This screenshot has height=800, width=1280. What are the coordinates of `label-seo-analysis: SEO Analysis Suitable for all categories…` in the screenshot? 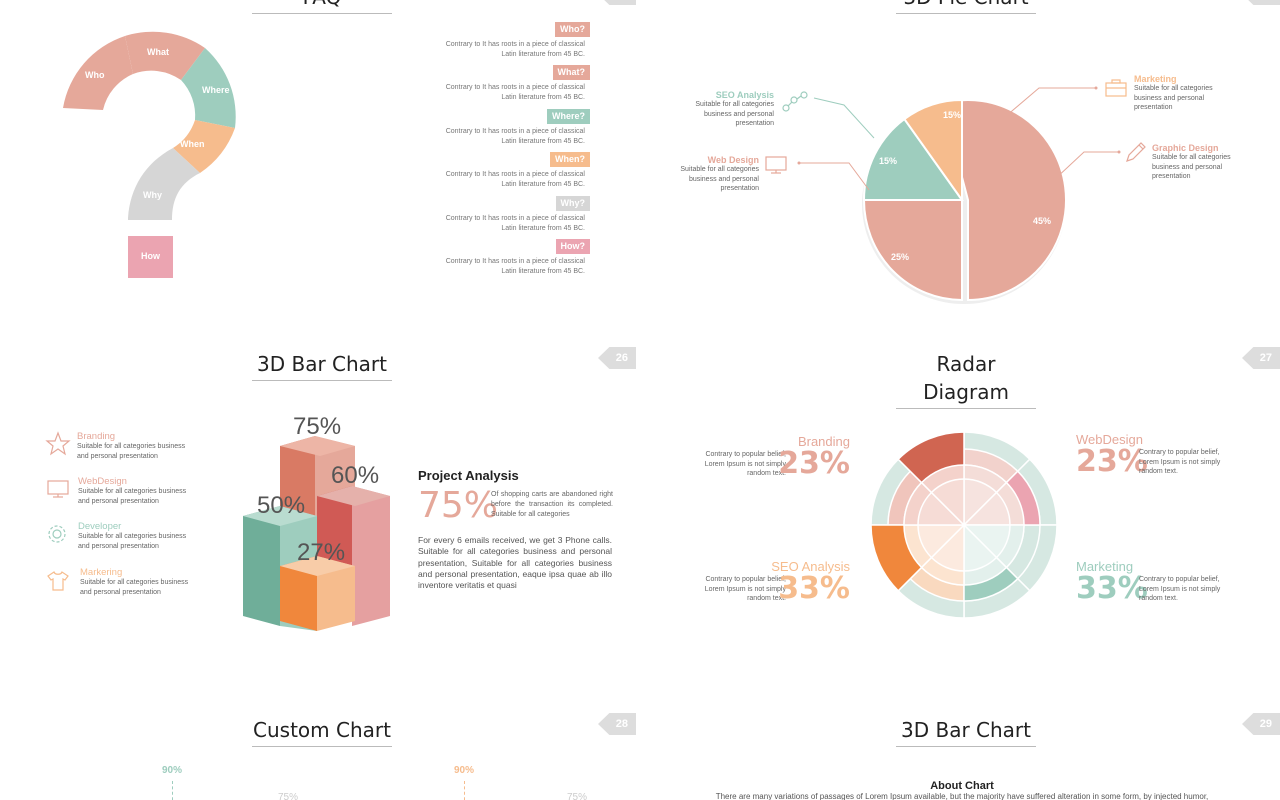 It's located at (729, 109).